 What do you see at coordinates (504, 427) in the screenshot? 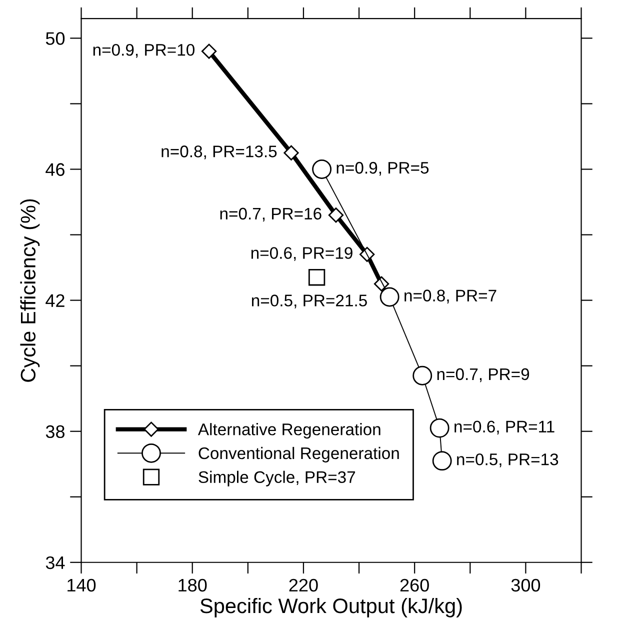
I see `annotation: n=0.6, PR=11` at bounding box center [504, 427].